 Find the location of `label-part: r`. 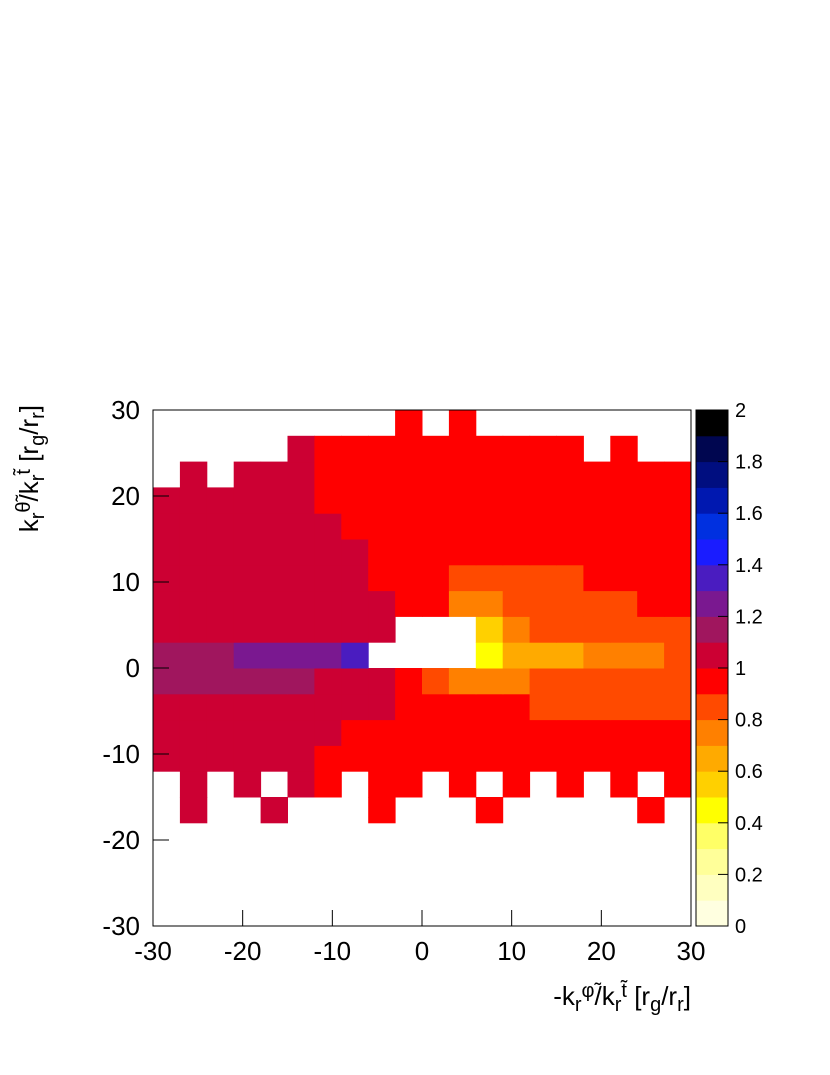

label-part: r is located at coordinates (38, 477).